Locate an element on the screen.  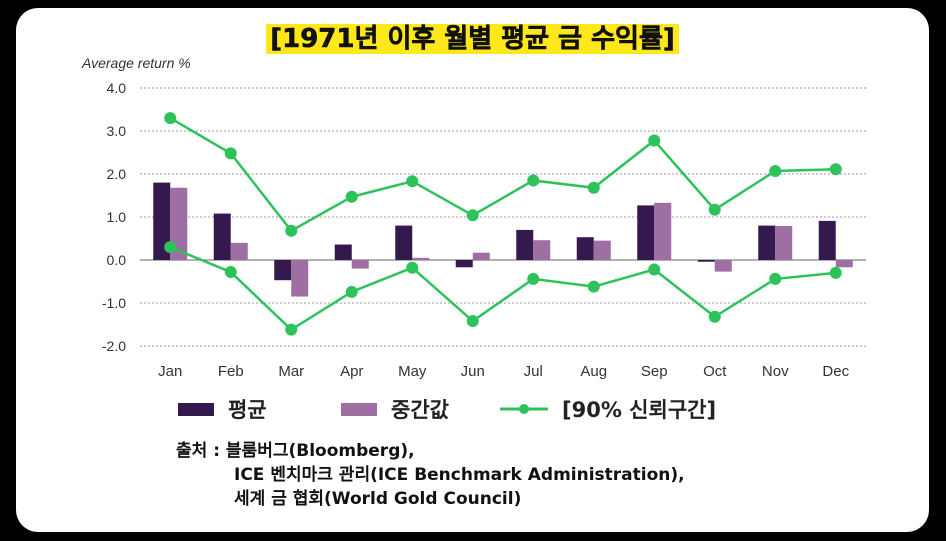
legend-item-mean: 평균 is located at coordinates (222, 409).